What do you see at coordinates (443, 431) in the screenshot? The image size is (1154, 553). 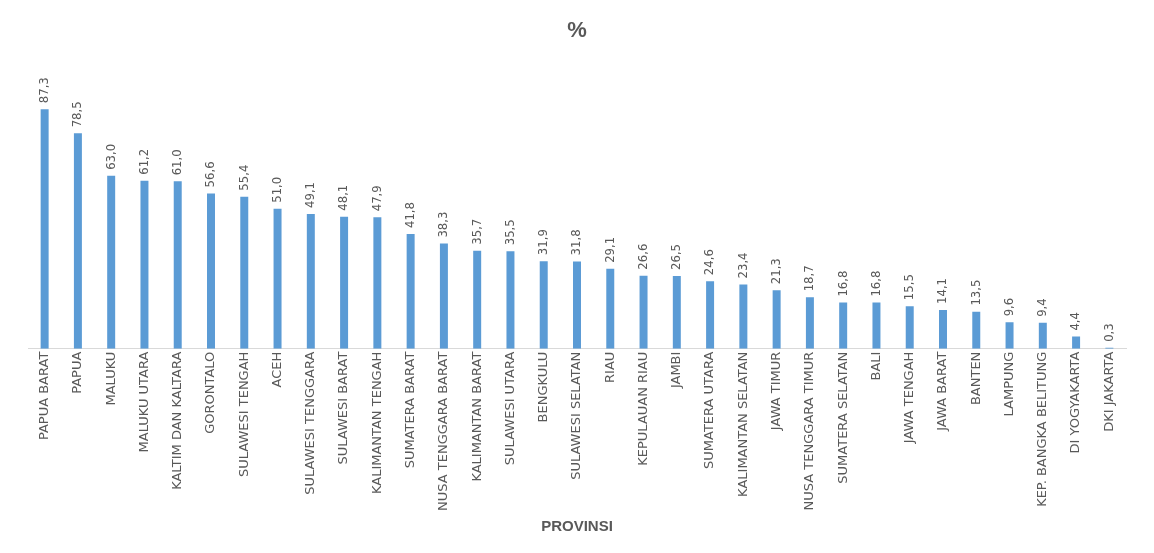 I see `x-tick-label: NUSA TENGGARA BARAT` at bounding box center [443, 431].